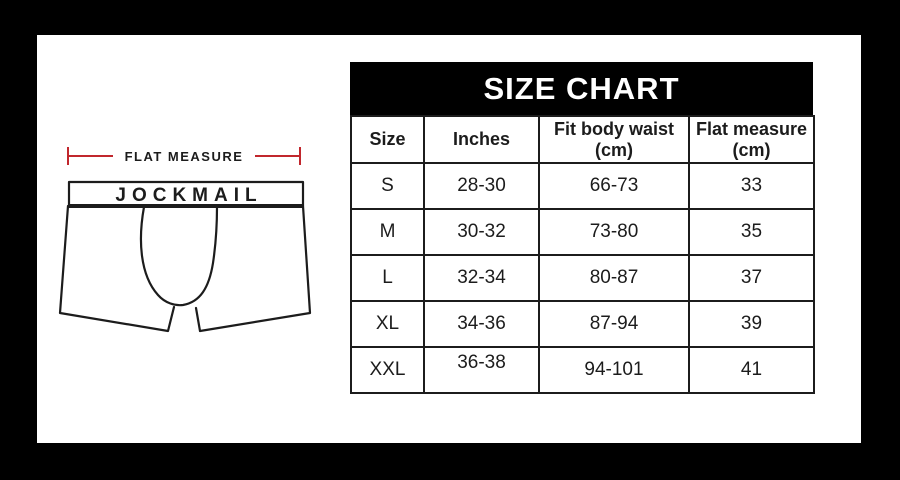 The height and width of the screenshot is (480, 900). Describe the element at coordinates (481, 186) in the screenshot. I see `cell-inches: 28-30` at that location.